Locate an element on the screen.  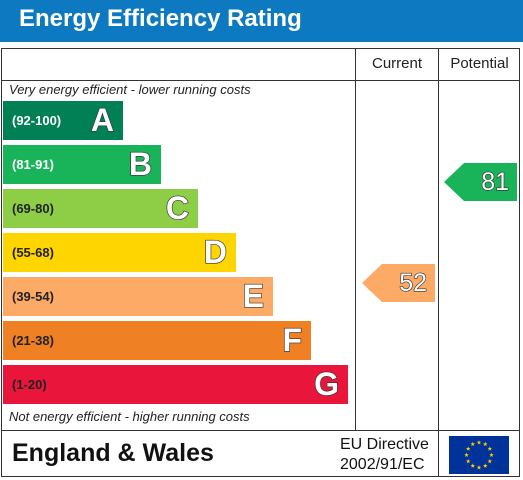
divider-potential is located at coordinates (438, 239).